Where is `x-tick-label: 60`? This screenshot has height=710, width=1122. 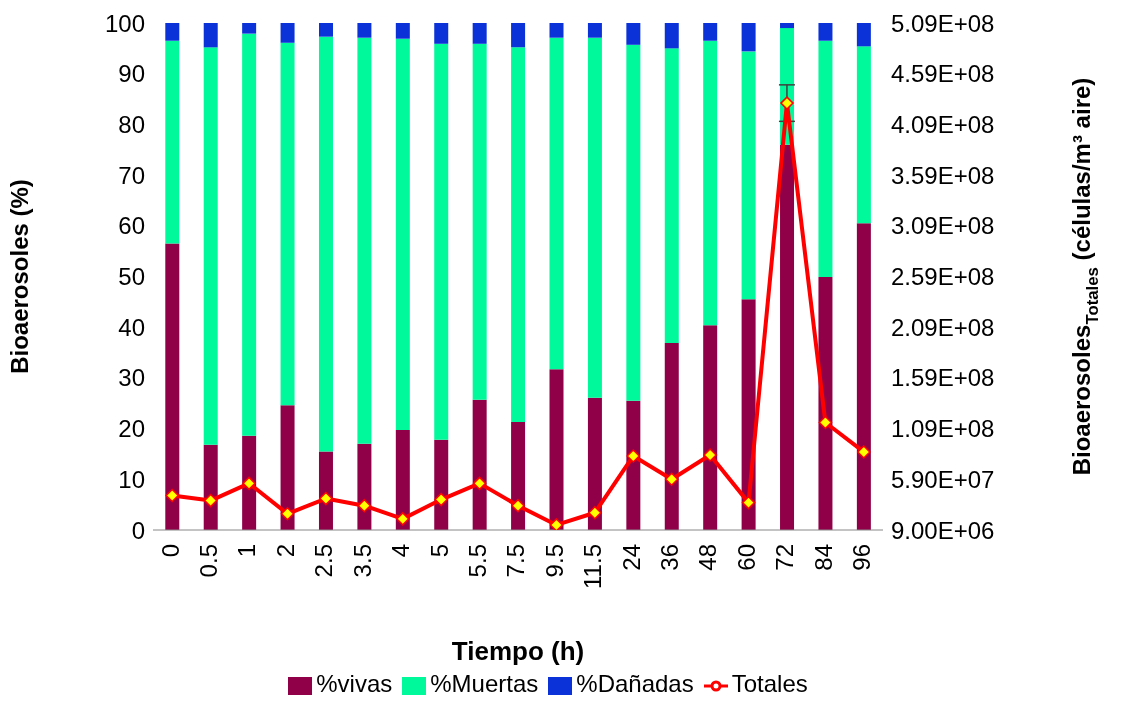
x-tick-label: 60 is located at coordinates (746, 557).